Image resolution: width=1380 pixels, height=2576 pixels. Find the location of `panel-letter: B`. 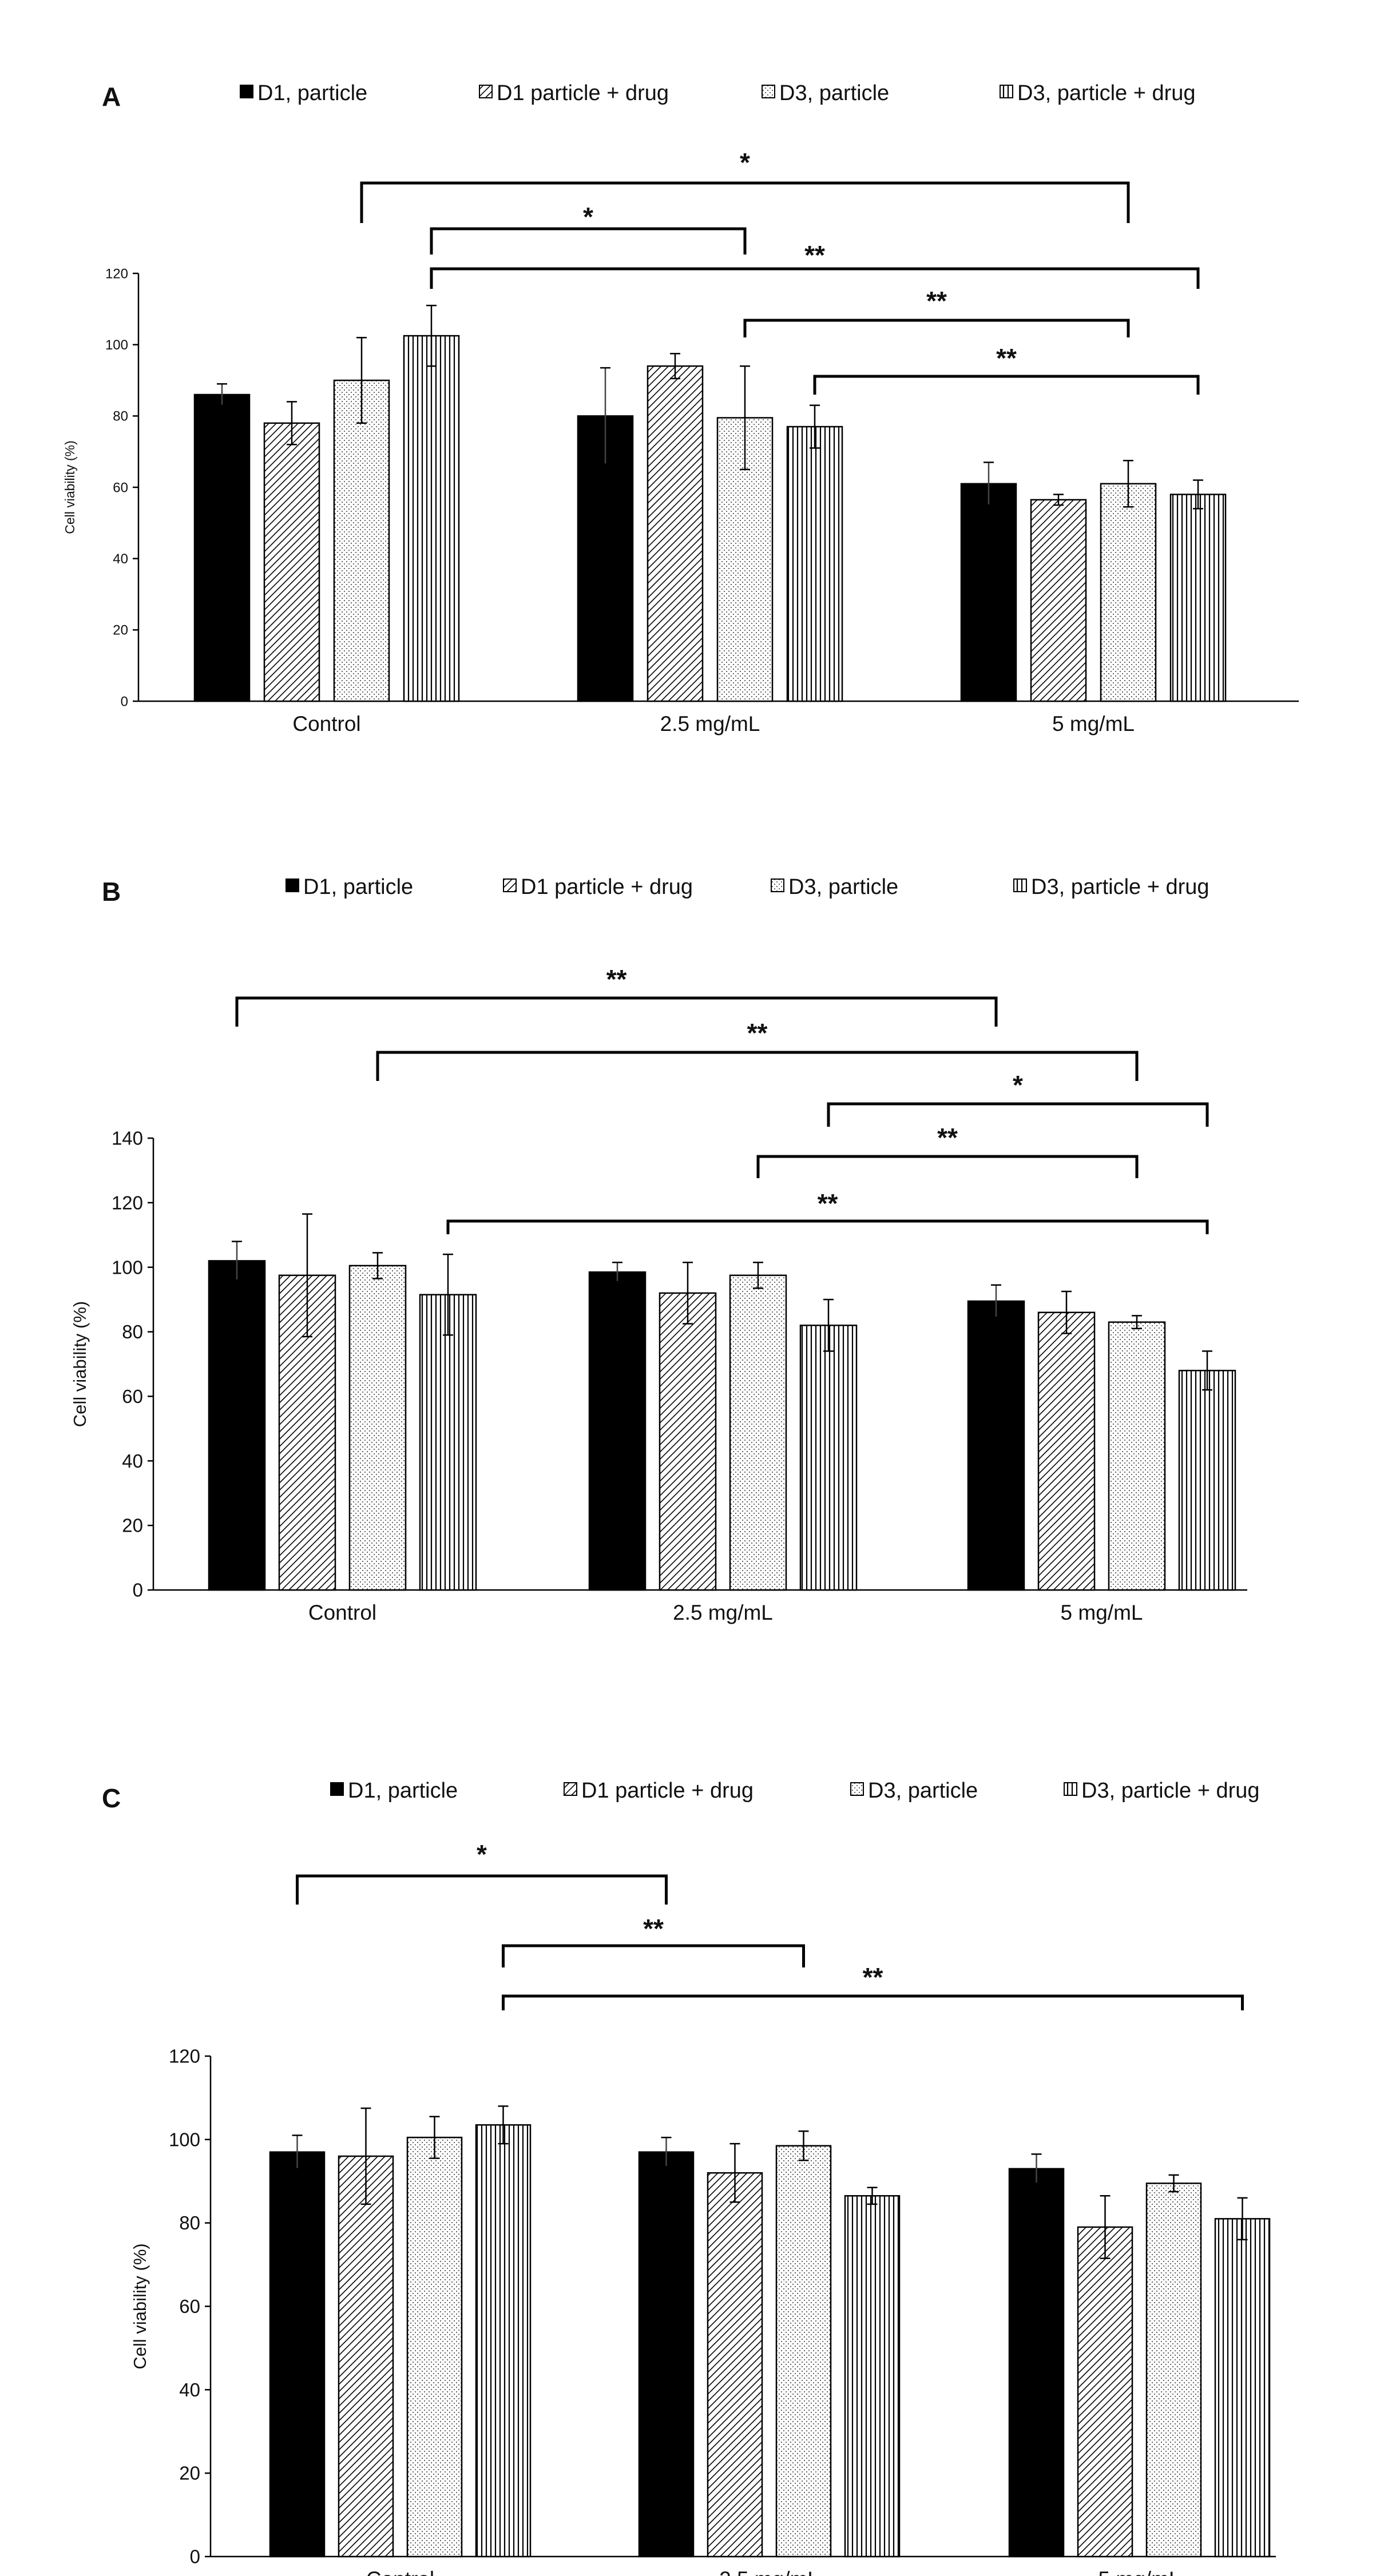

panel-letter: B is located at coordinates (111, 892).